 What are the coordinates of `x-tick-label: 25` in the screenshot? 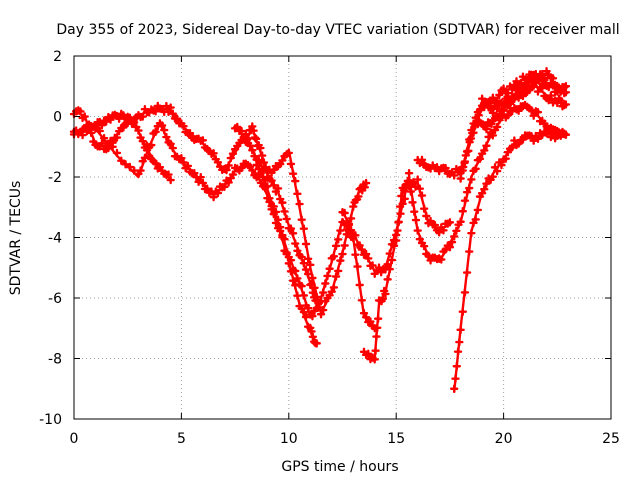 It's located at (611, 439).